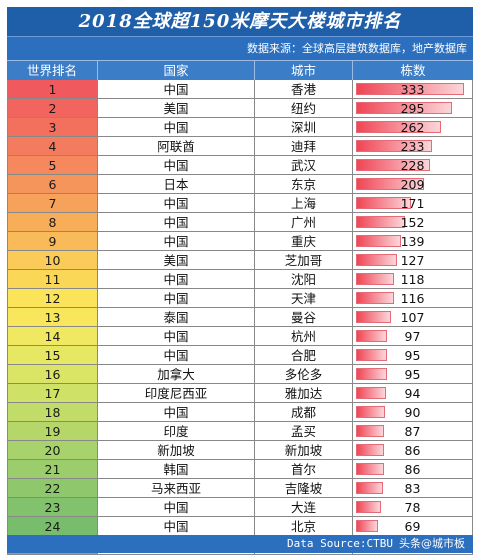  What do you see at coordinates (304, 431) in the screenshot?
I see `city-cell: 孟买` at bounding box center [304, 431].